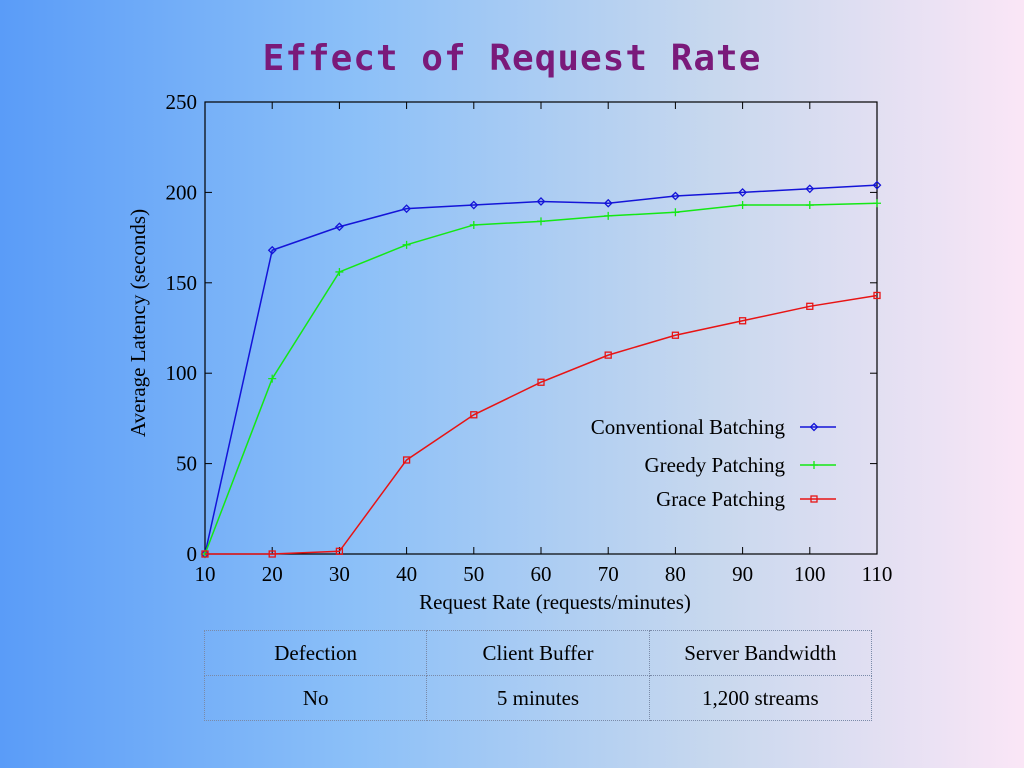 Image resolution: width=1024 pixels, height=768 pixels. I want to click on x-tick-label: 10, so click(205, 574).